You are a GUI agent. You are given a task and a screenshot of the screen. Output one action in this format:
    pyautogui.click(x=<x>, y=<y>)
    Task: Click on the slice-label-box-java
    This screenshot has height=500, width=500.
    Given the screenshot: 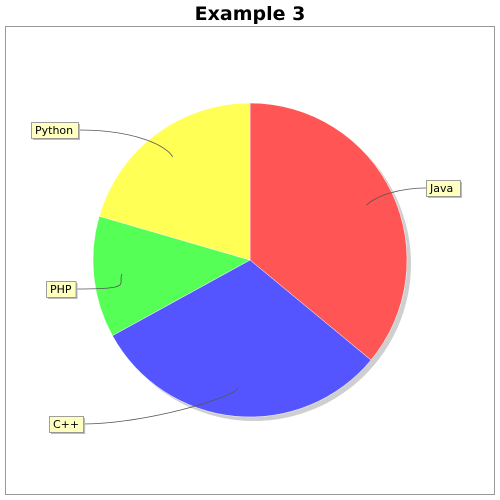 What is the action you would take?
    pyautogui.click(x=443, y=188)
    